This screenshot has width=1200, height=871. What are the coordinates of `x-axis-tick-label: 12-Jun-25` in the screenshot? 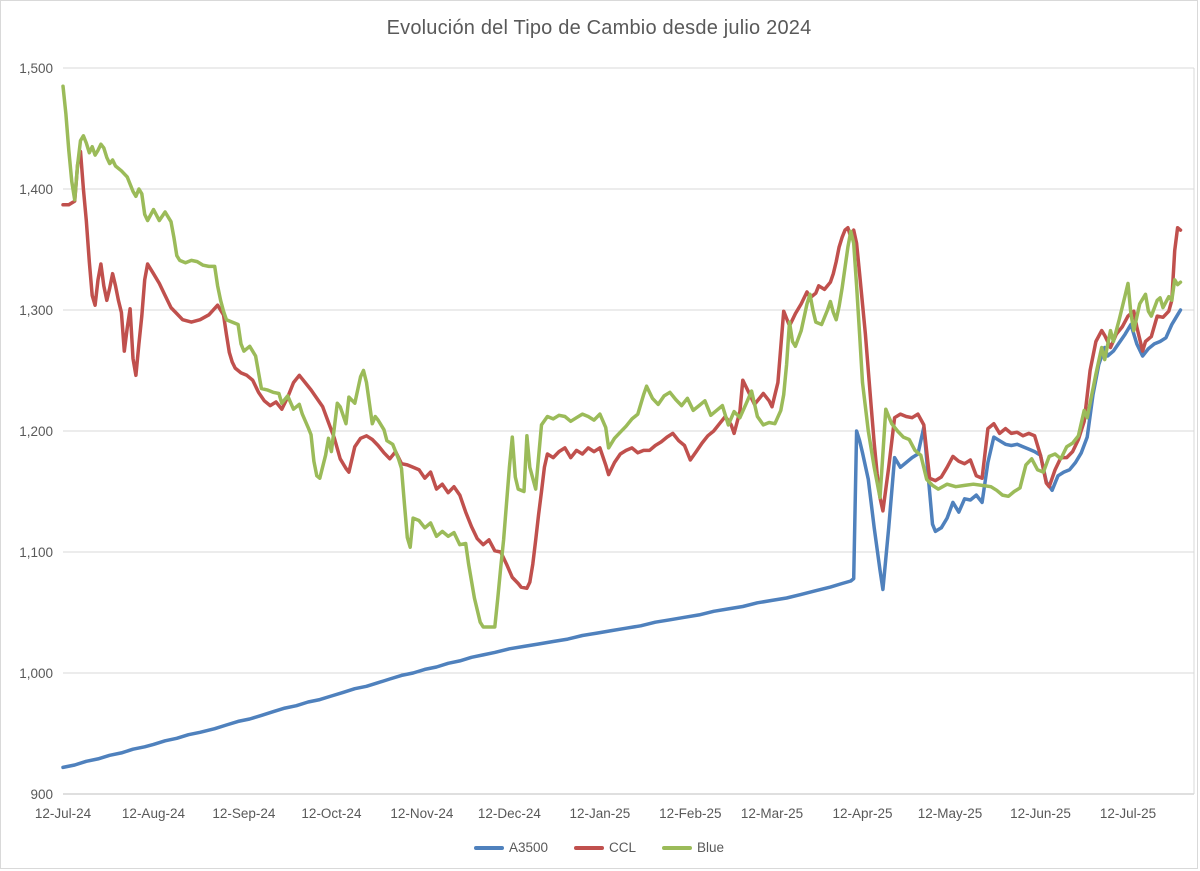 It's located at (1040, 813).